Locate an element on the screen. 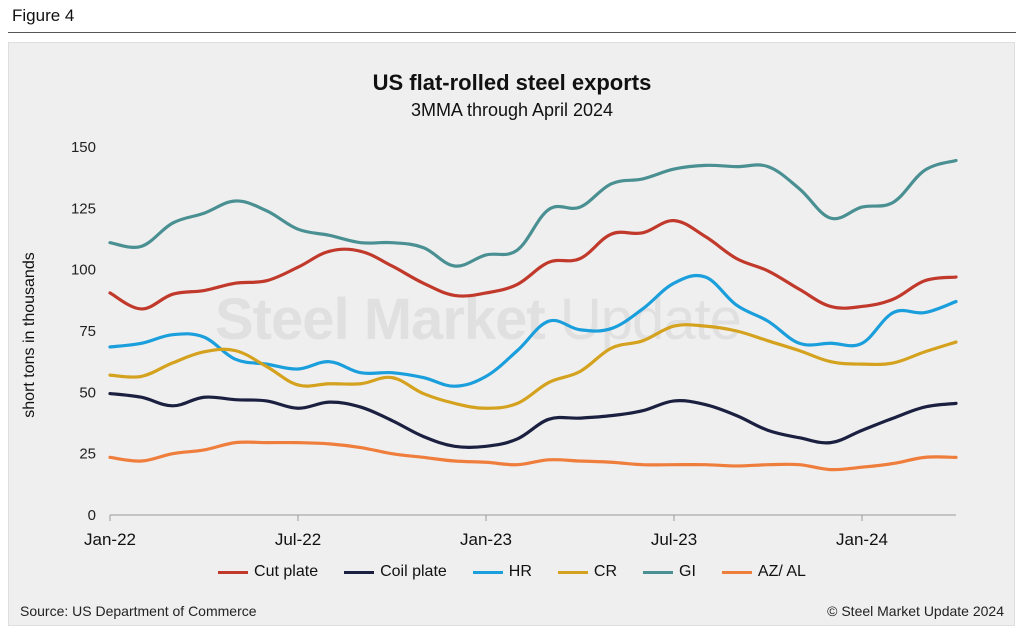  legend-label: GI is located at coordinates (687, 571).